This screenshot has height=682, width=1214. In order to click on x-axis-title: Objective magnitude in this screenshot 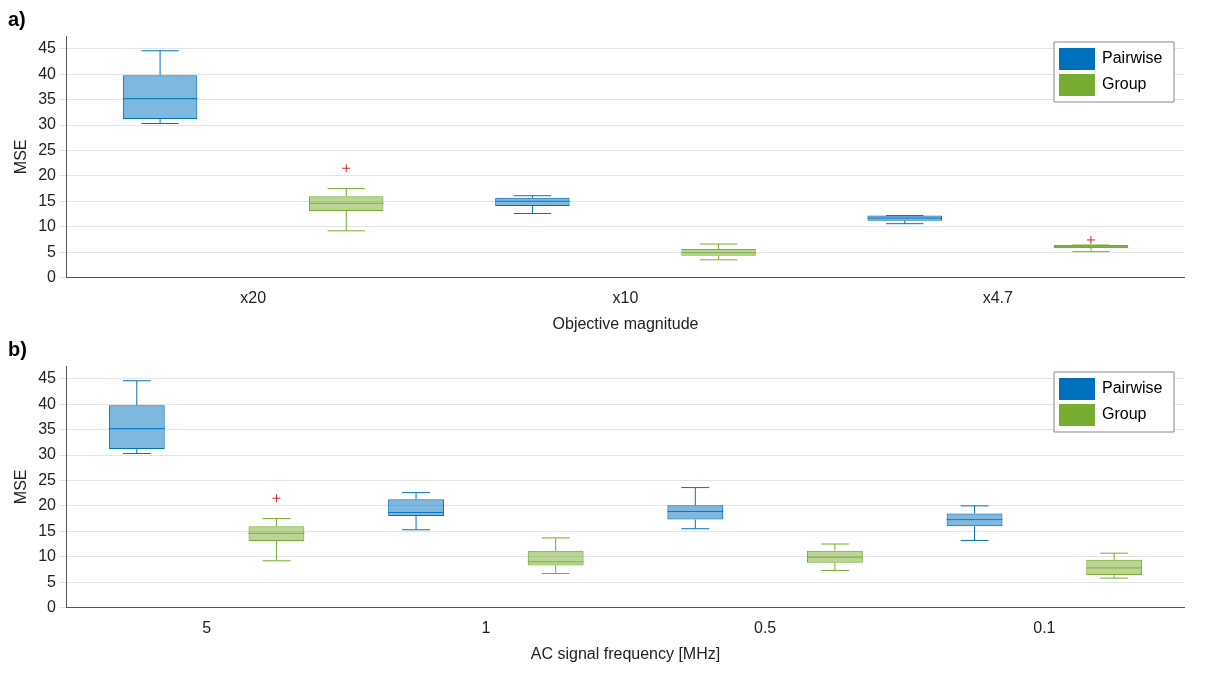, I will do `click(625, 323)`.